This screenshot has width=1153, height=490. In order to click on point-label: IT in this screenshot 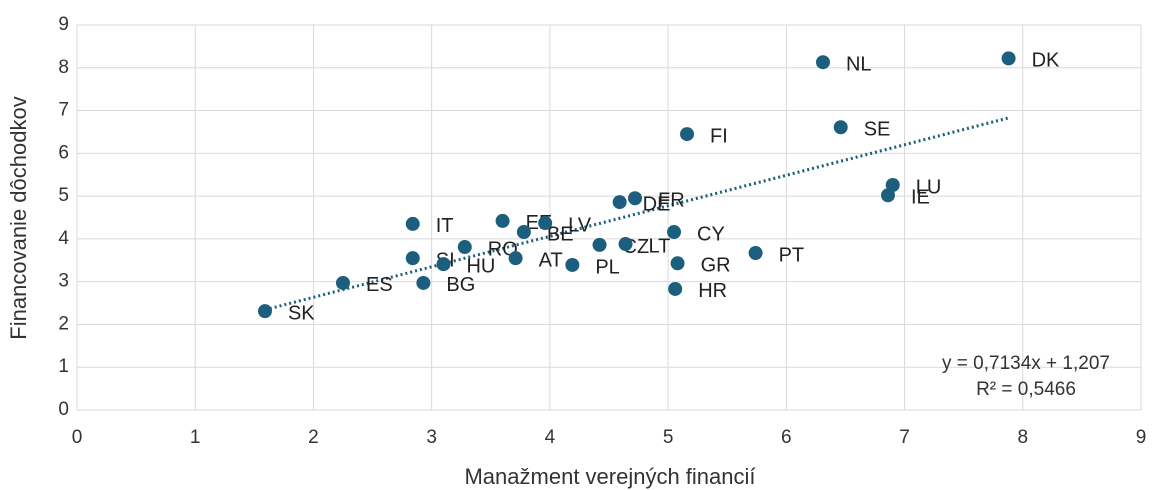, I will do `click(445, 226)`.